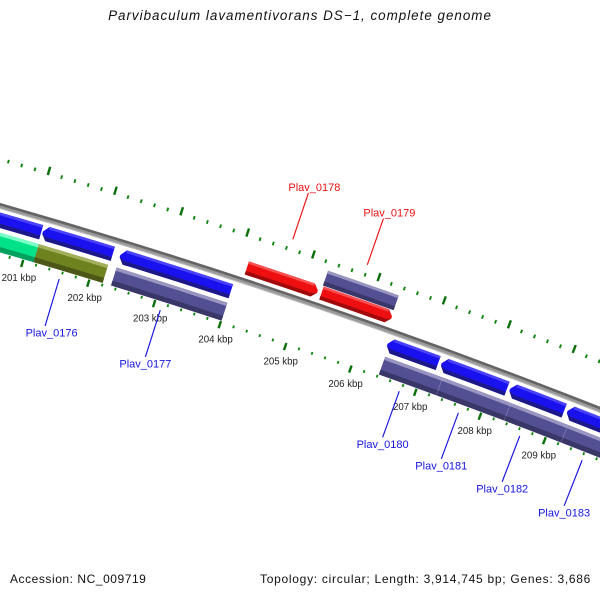  What do you see at coordinates (150, 318) in the screenshot?
I see `svg-text: 203 kbp` at bounding box center [150, 318].